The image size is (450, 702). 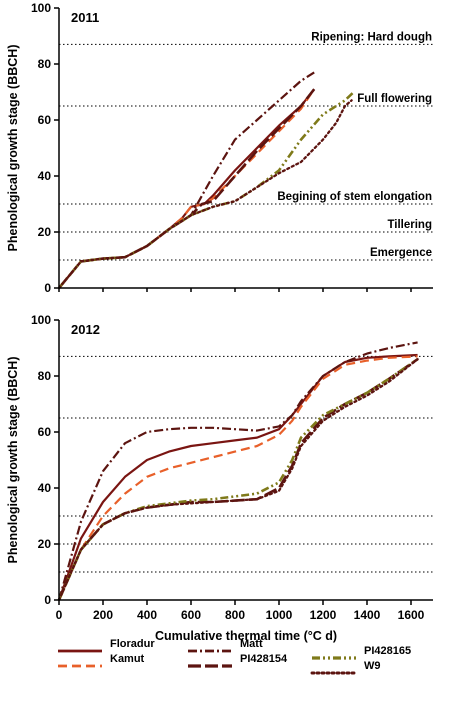 I want to click on legend-entry-kamut: Kamut, so click(x=101, y=660).